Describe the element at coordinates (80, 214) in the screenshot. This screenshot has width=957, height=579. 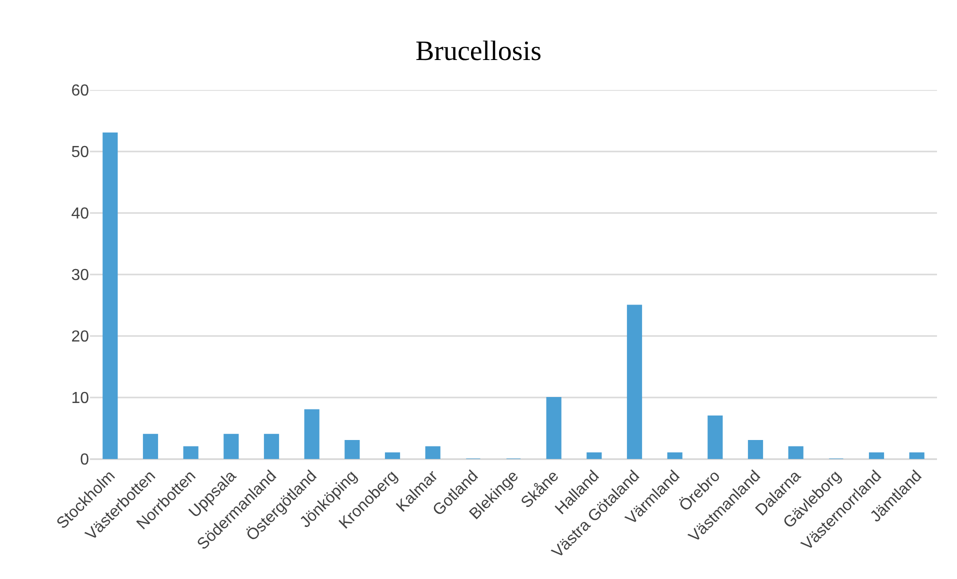
I see `y-tick-label: 40` at that location.